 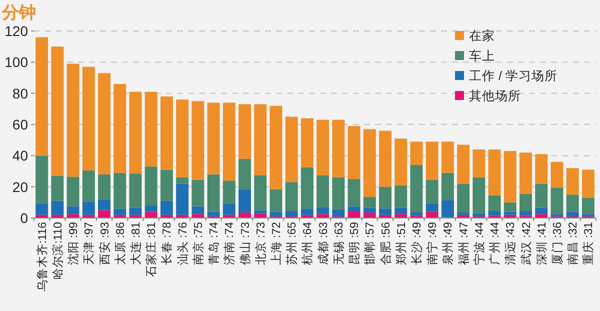 What do you see at coordinates (479, 243) in the screenshot?
I see `x-tick-label: 宁波 :44` at bounding box center [479, 243].